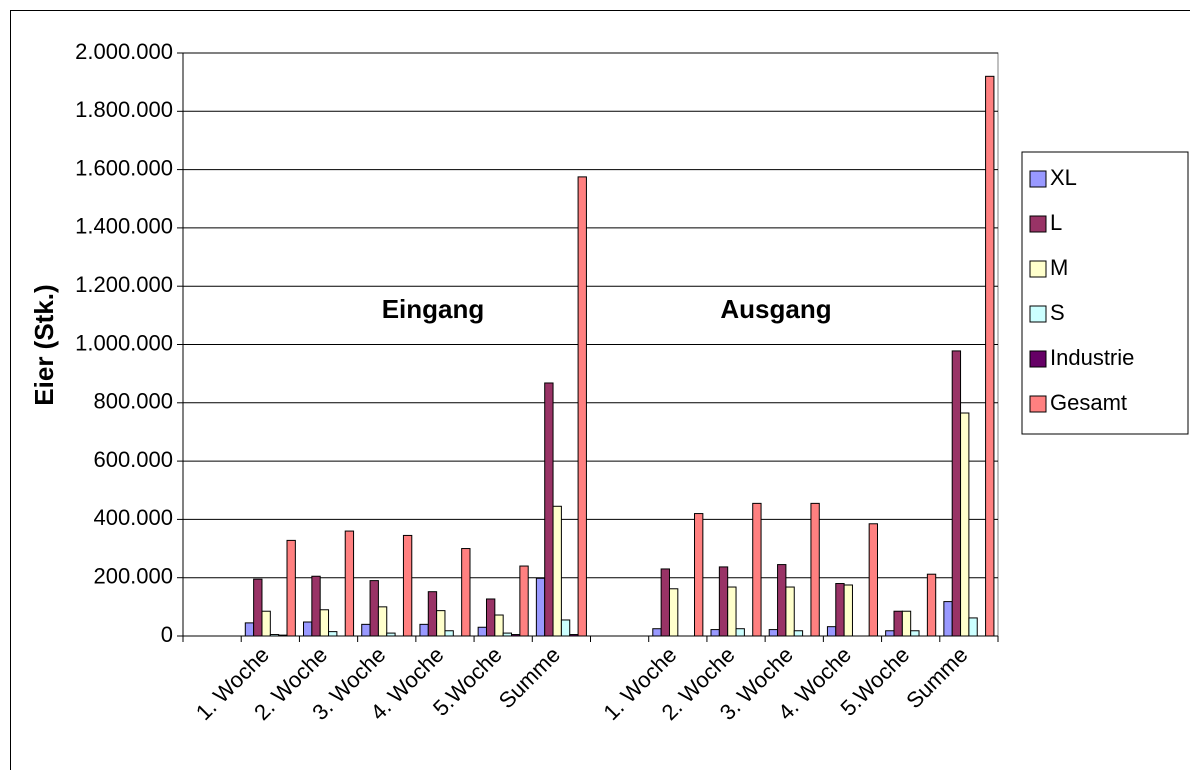  Describe the element at coordinates (124, 284) in the screenshot. I see `y-tick-label: 1.200.000` at that location.